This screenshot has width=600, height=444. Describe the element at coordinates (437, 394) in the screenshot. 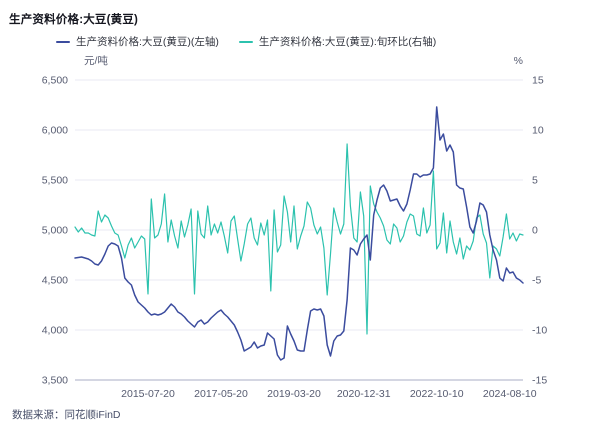

I see `x-axis-label: 2022-10-10` at that location.